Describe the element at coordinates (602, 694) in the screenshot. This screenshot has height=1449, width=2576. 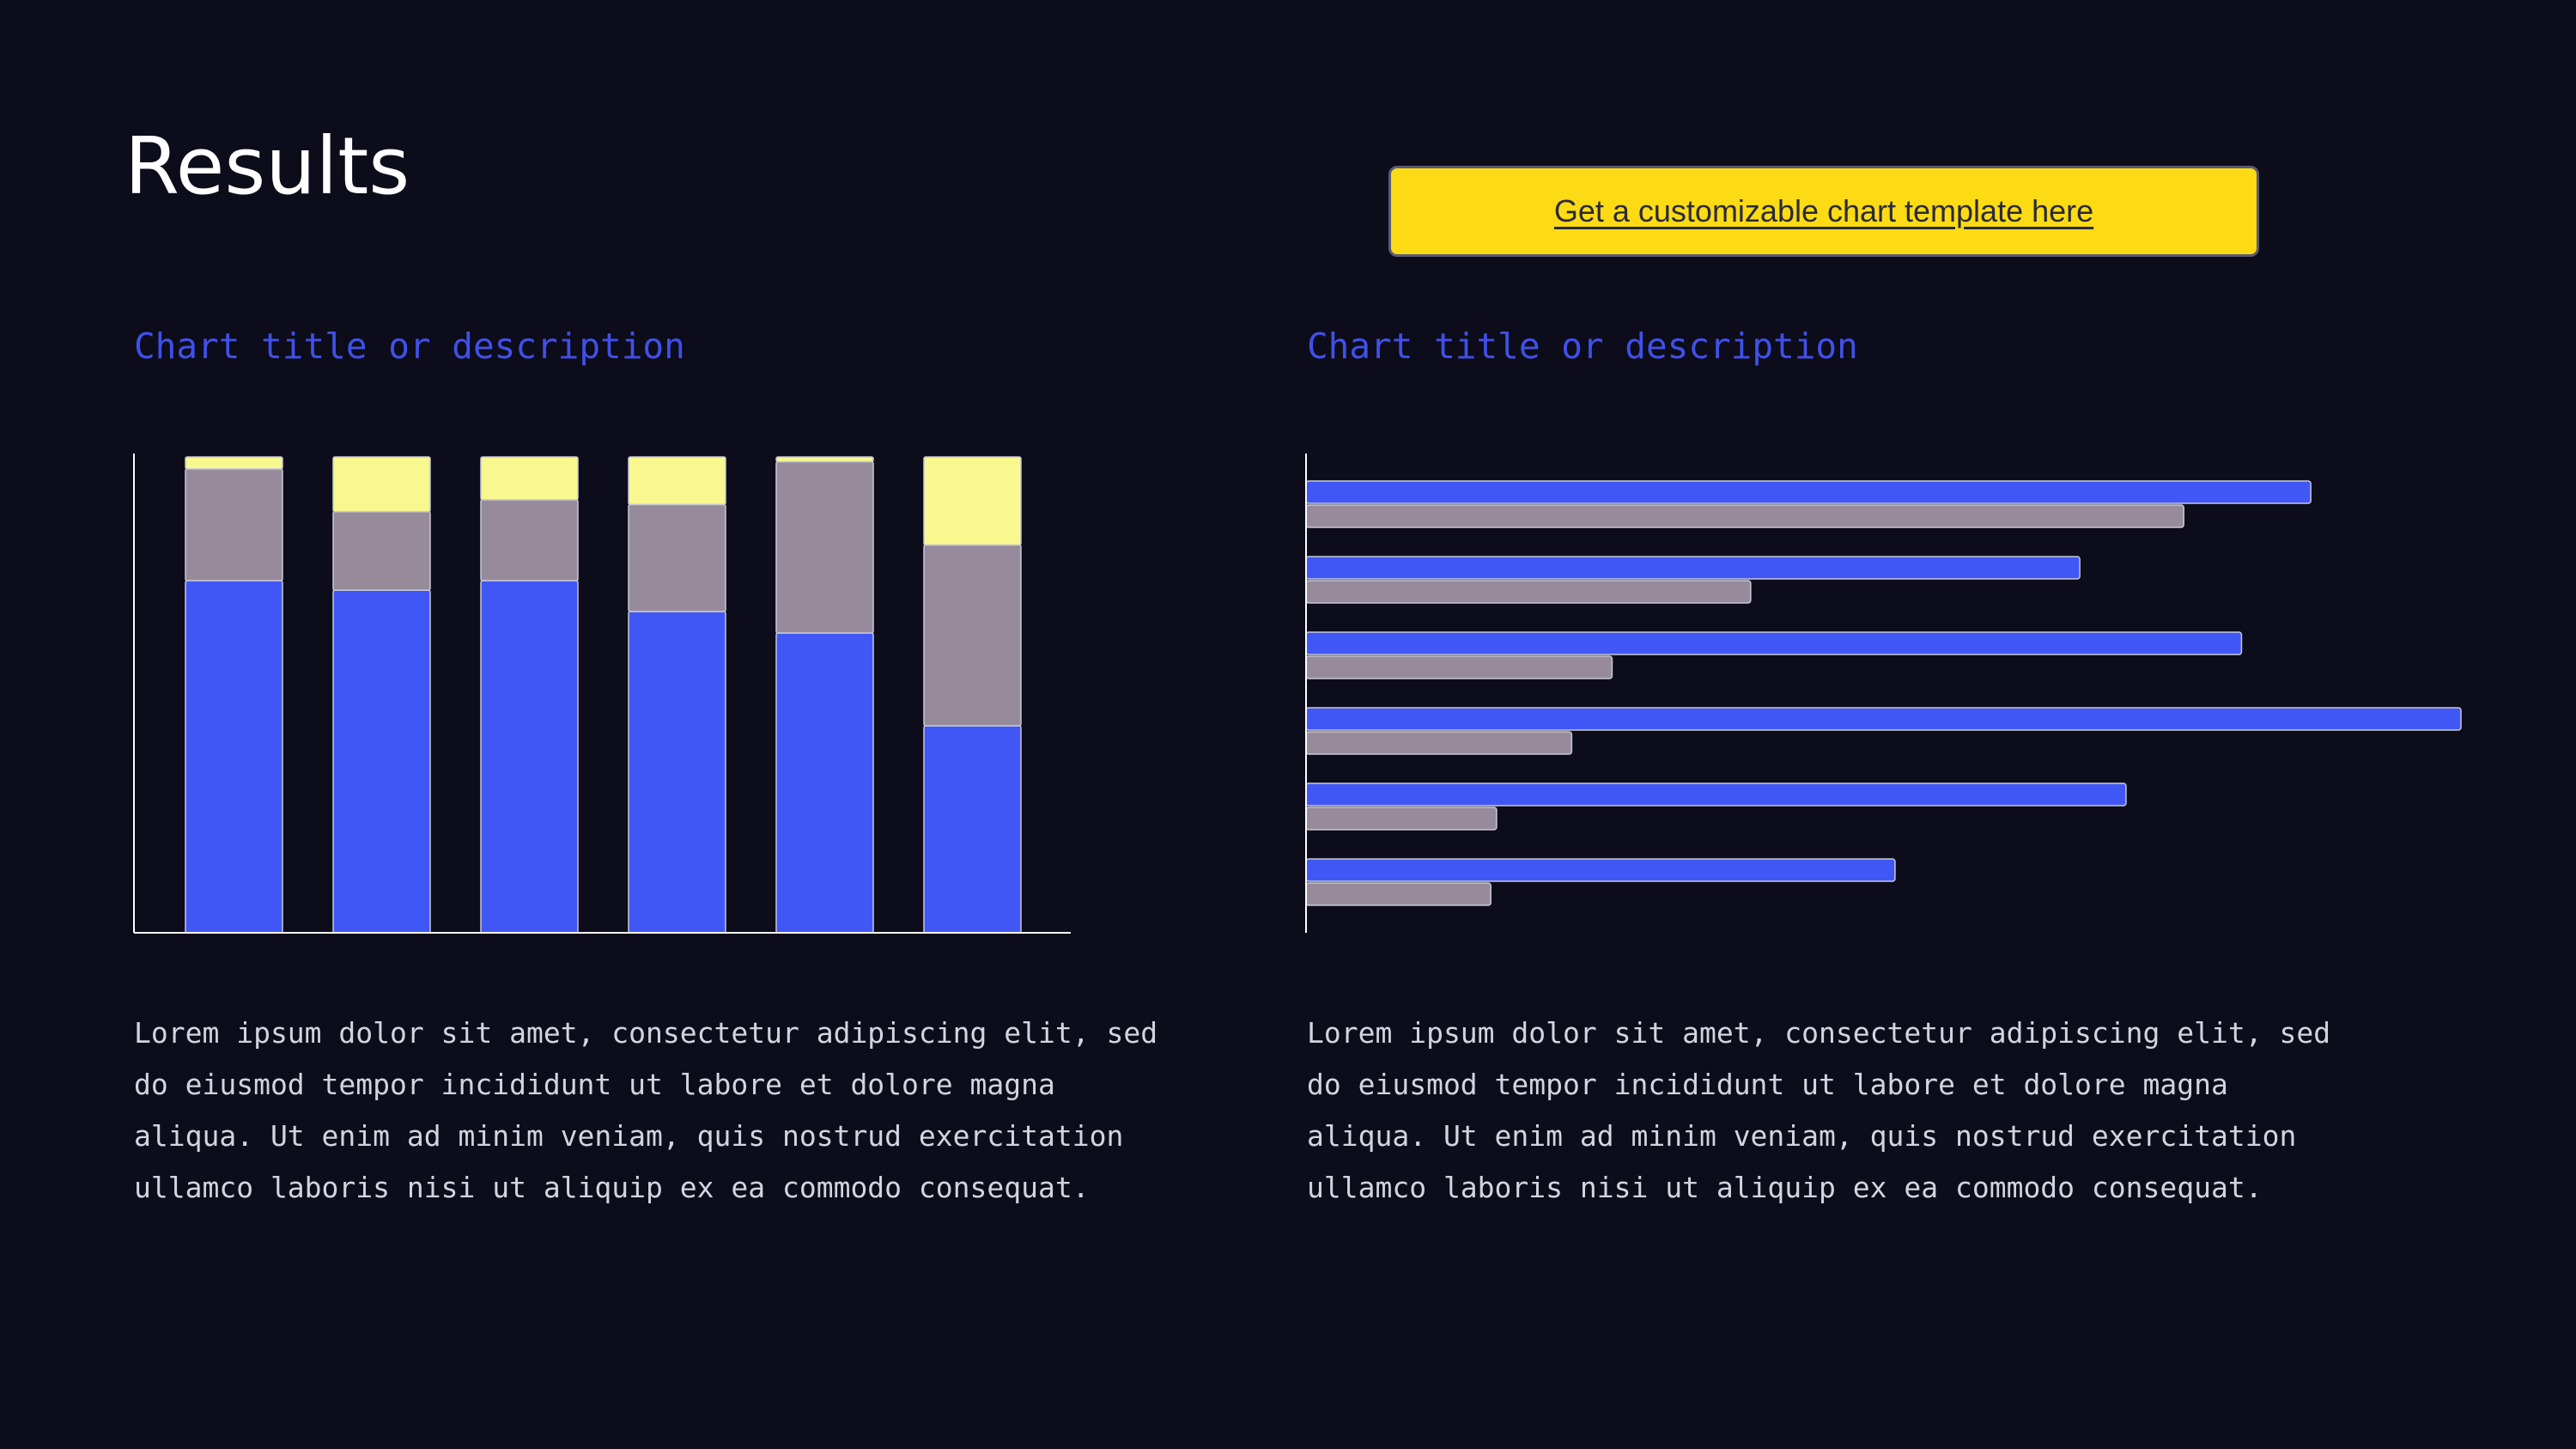
I see `stacked-column-chart` at that location.